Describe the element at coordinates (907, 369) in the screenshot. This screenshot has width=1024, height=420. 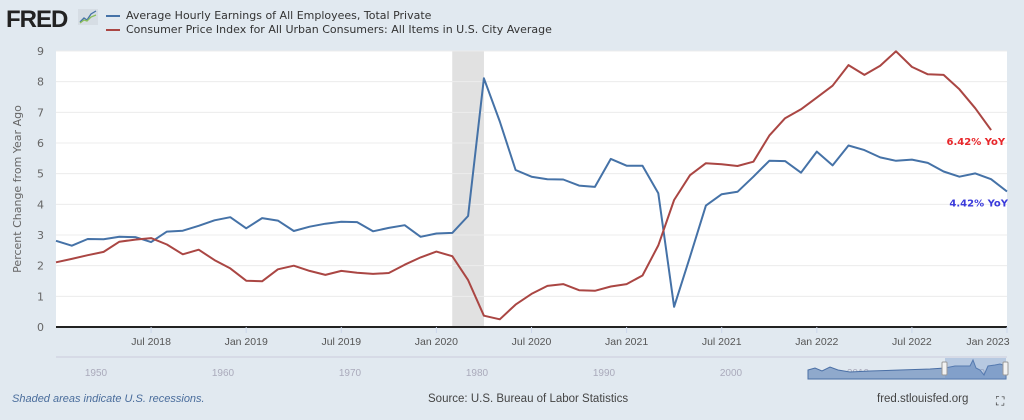
I see `navigator-mini-series` at that location.